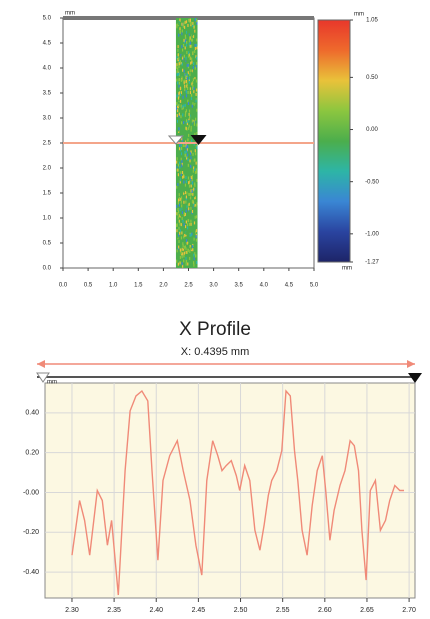  What do you see at coordinates (32, 453) in the screenshot?
I see `y-tick-label: 0.20` at bounding box center [32, 453].